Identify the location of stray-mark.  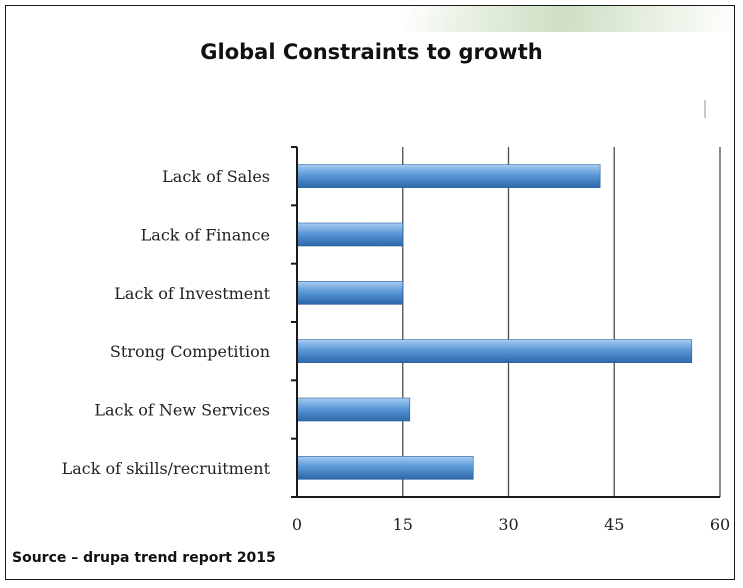
(705, 109).